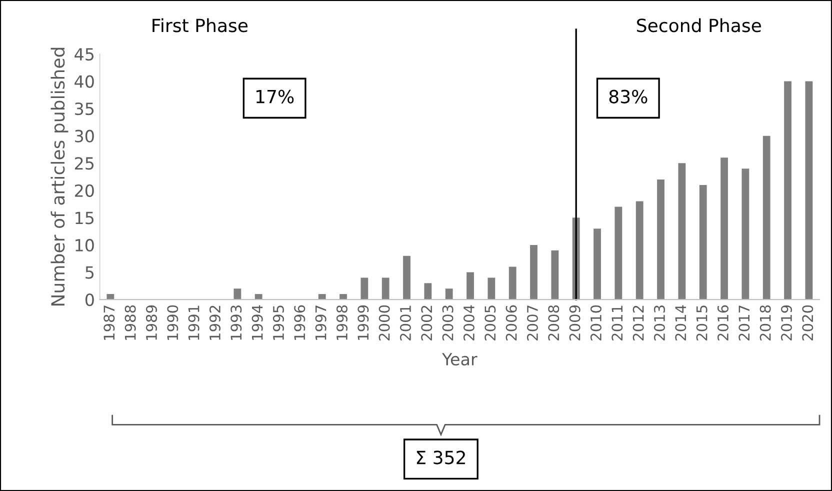 The image size is (832, 491). I want to click on x-tick-label: 2009, so click(574, 322).